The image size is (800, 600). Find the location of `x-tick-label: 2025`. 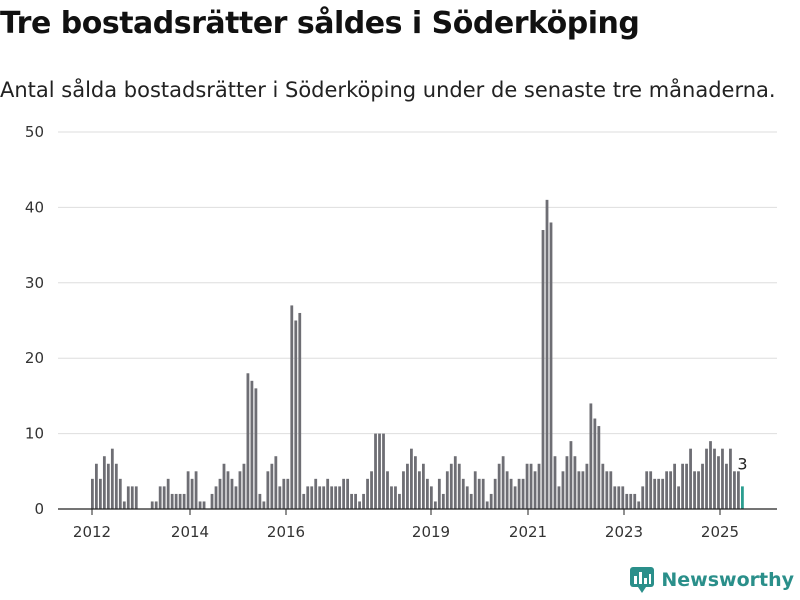

x-tick-label: 2025 is located at coordinates (720, 532).